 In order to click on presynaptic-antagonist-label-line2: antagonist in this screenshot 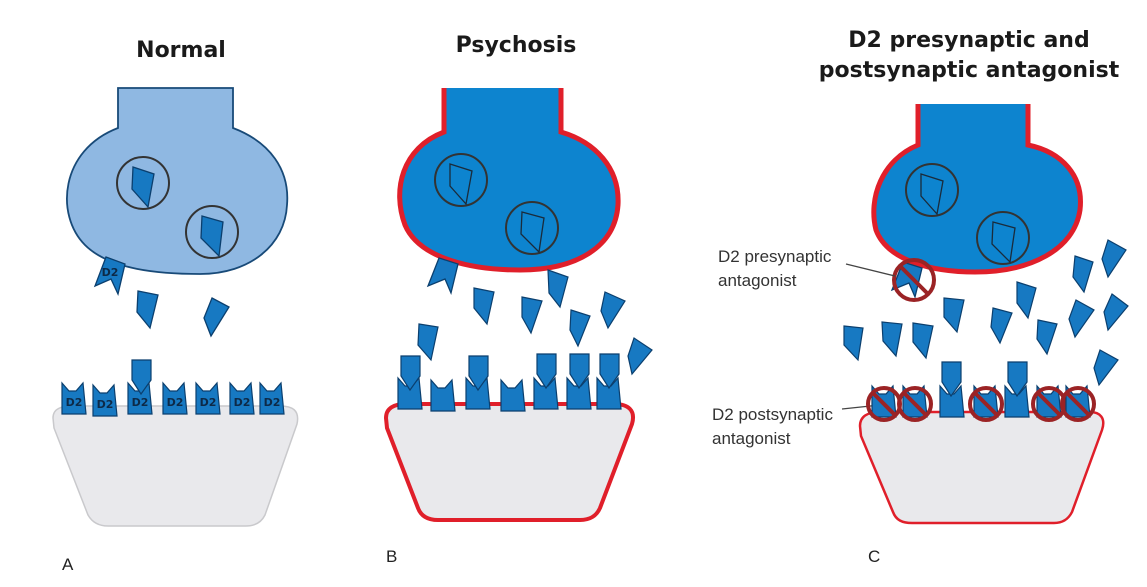, I will do `click(757, 280)`.